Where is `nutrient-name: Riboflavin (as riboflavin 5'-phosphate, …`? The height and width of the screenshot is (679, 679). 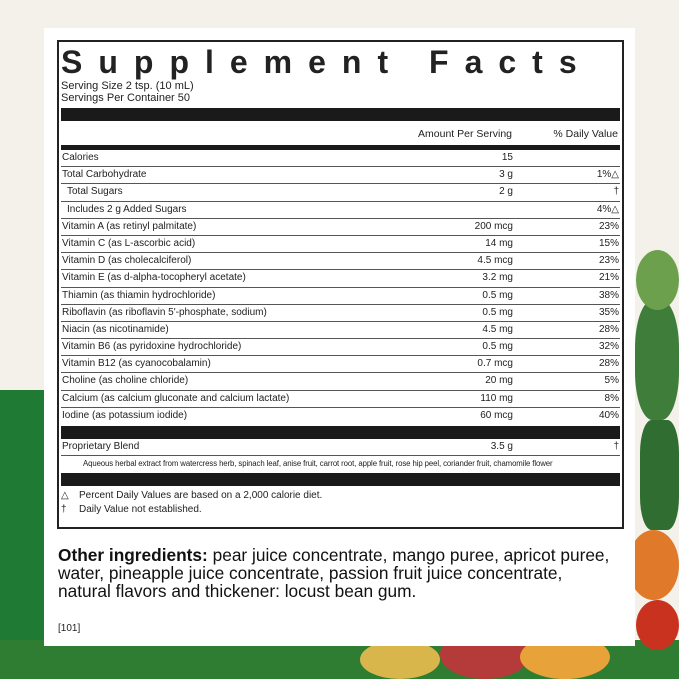
nutrient-name: Riboflavin (as riboflavin 5'-phosphate, … is located at coordinates (164, 312).